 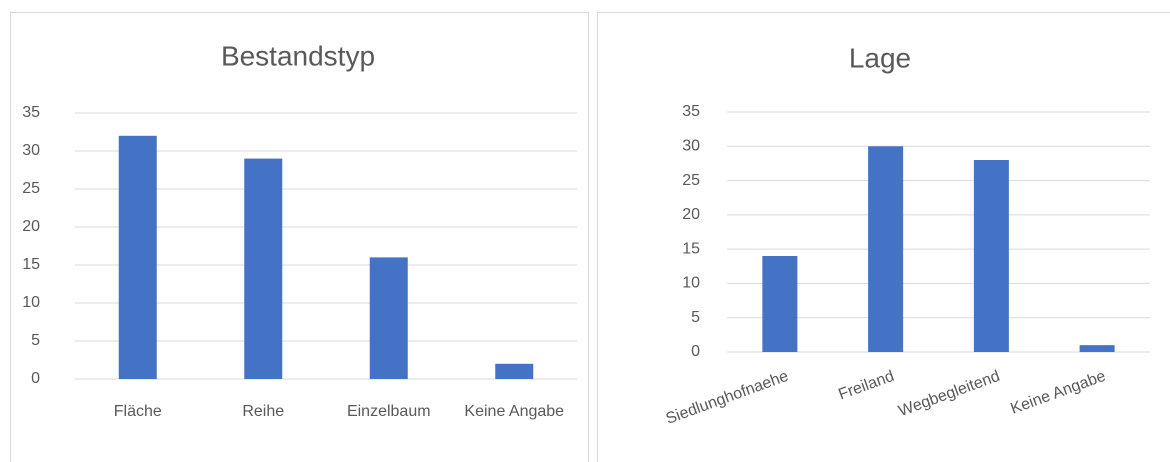 What do you see at coordinates (866, 386) in the screenshot?
I see `x-tick-label: Freiland` at bounding box center [866, 386].